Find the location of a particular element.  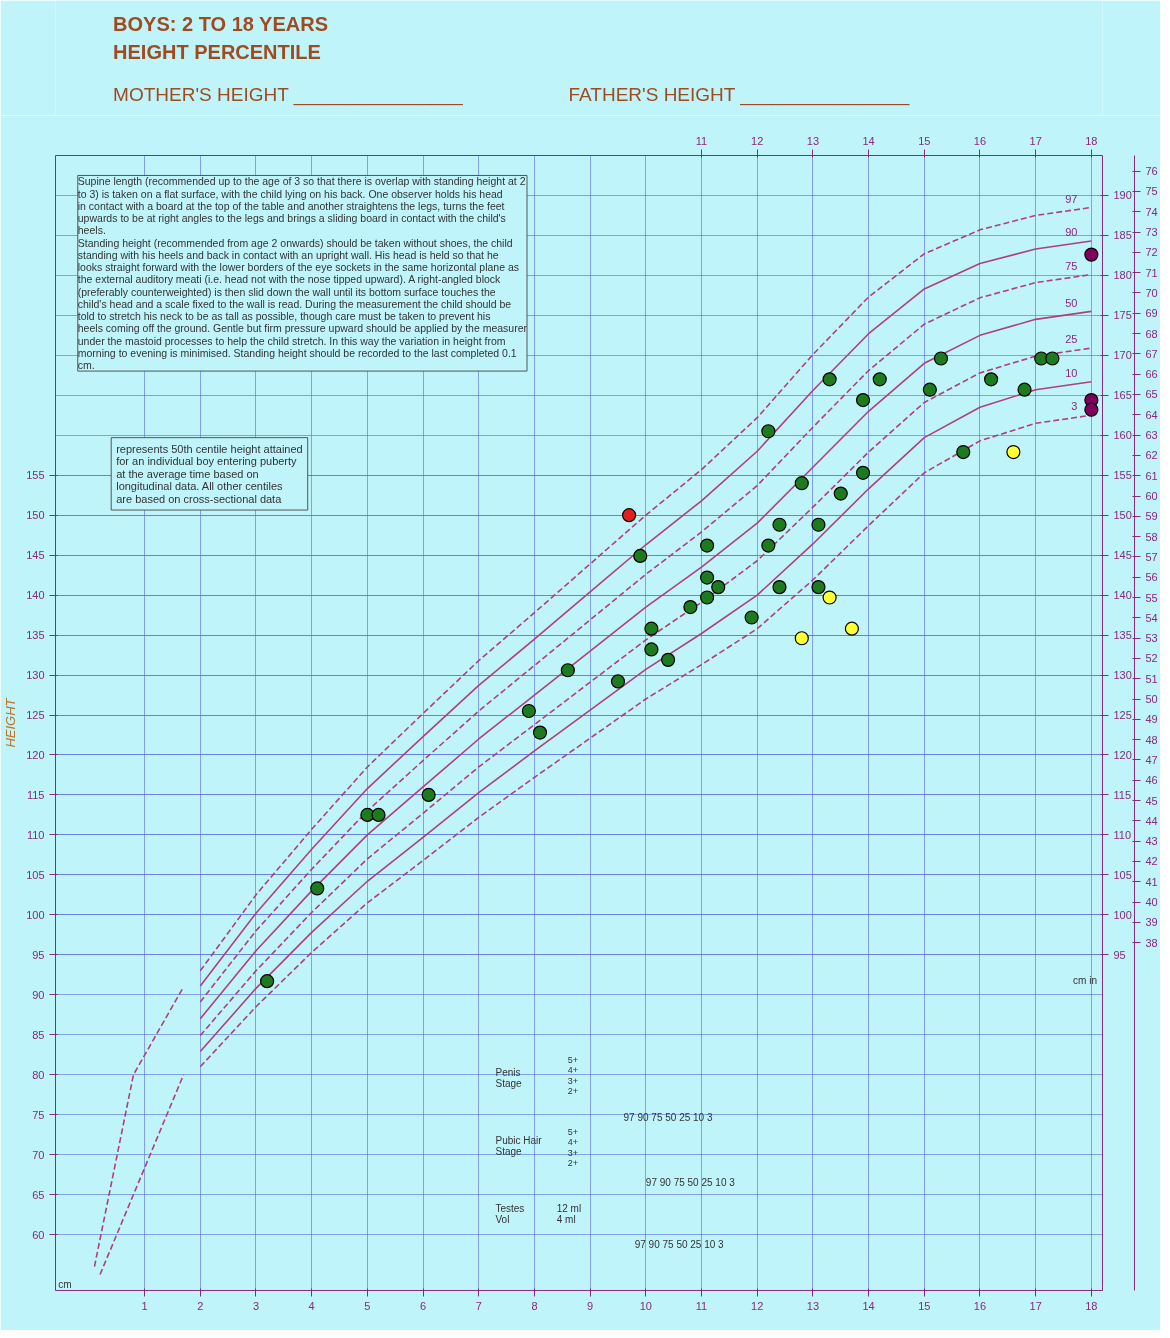

y2-tick-label: 145 is located at coordinates (1122, 555).